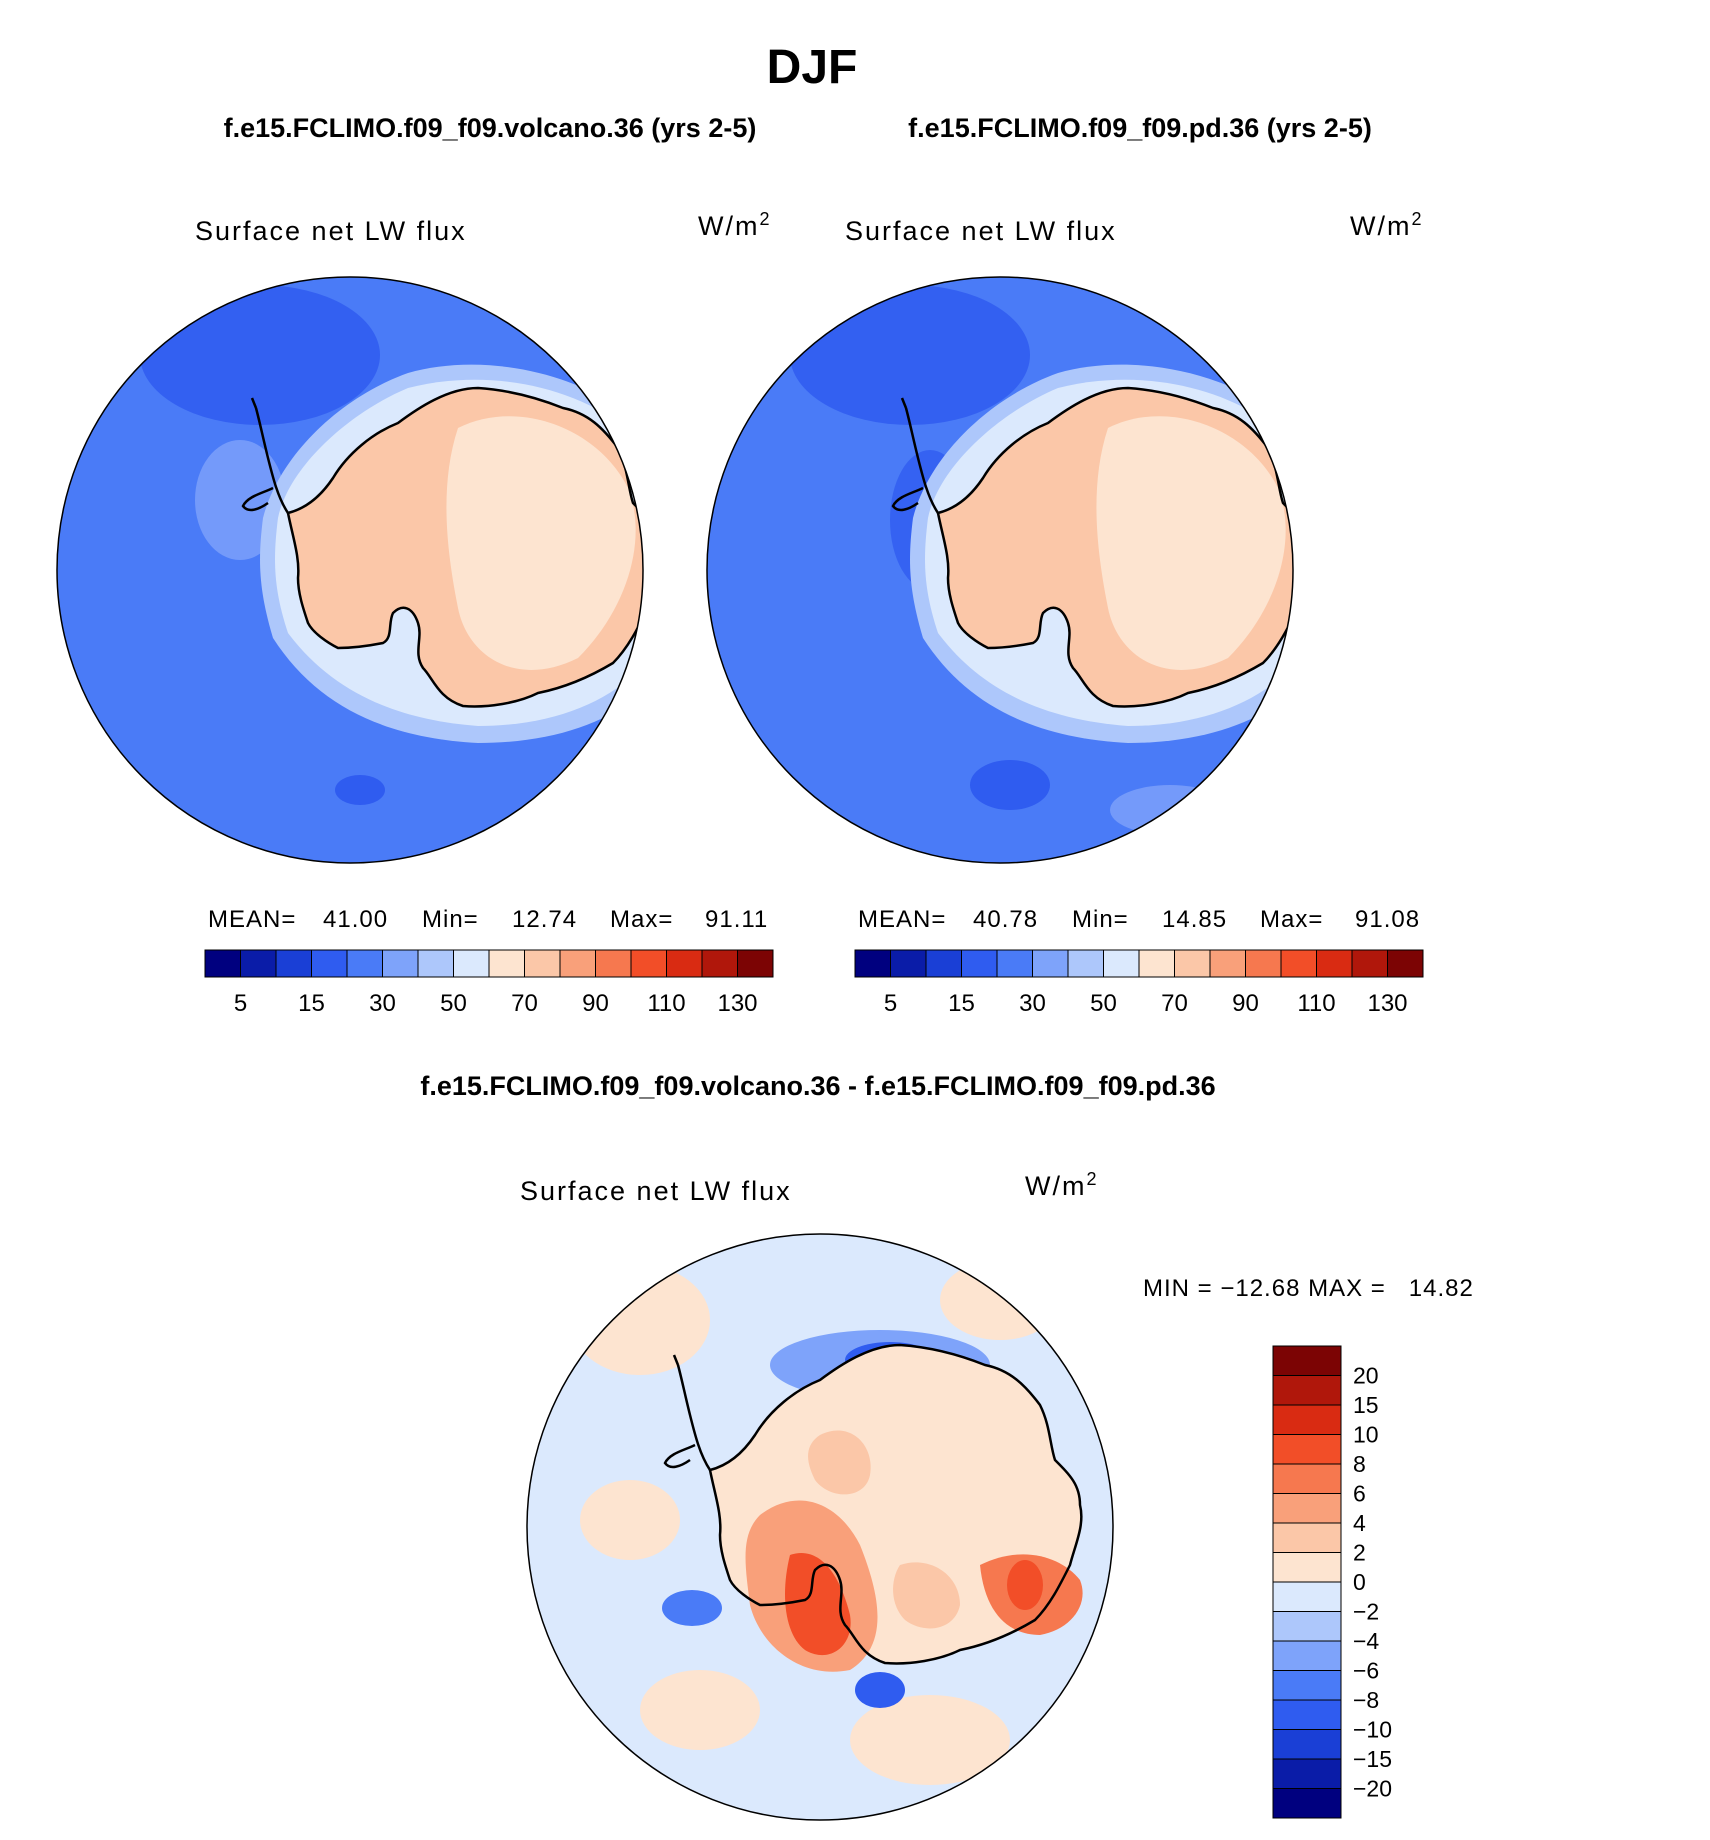  I want to click on panel-pd-title: f.e15.FCLIMO.f09_f09.pd.36 (yrs 2-5), so click(1140, 128).